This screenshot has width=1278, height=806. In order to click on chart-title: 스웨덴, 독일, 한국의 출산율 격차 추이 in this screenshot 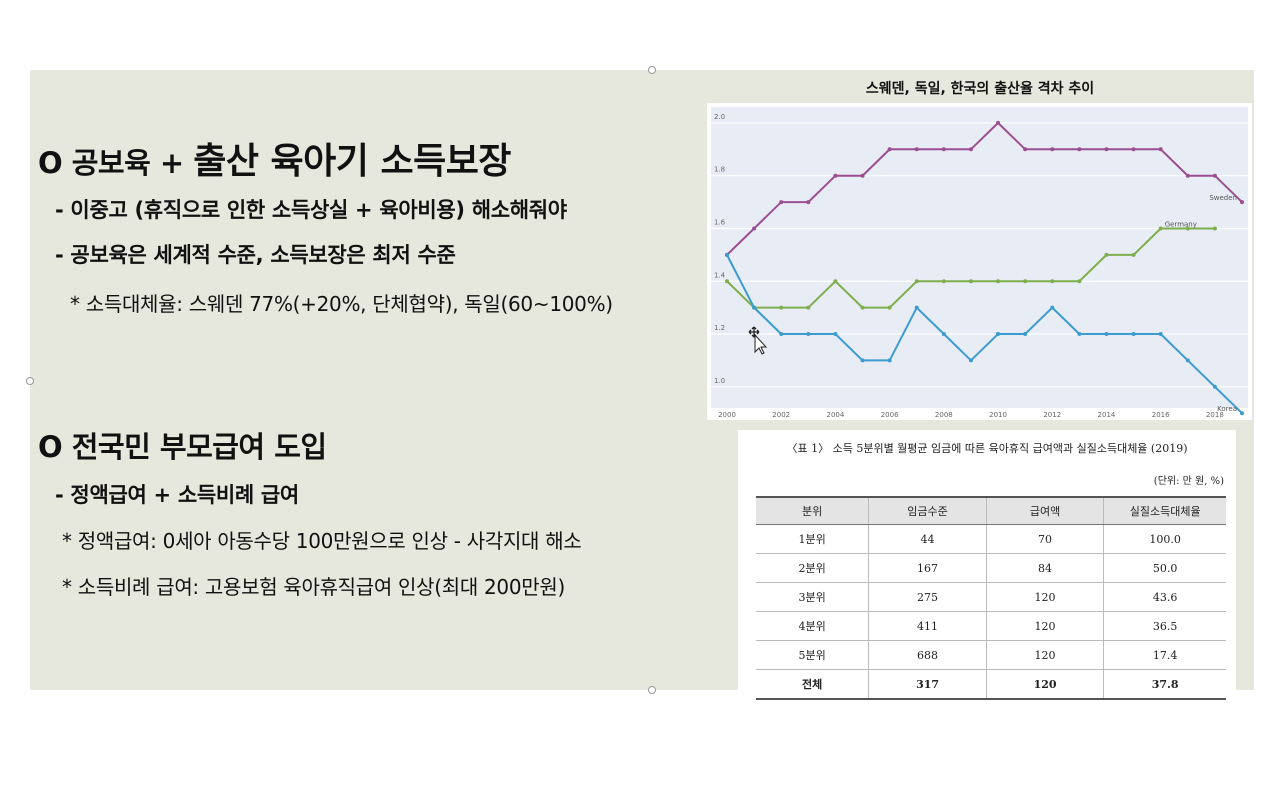, I will do `click(980, 89)`.